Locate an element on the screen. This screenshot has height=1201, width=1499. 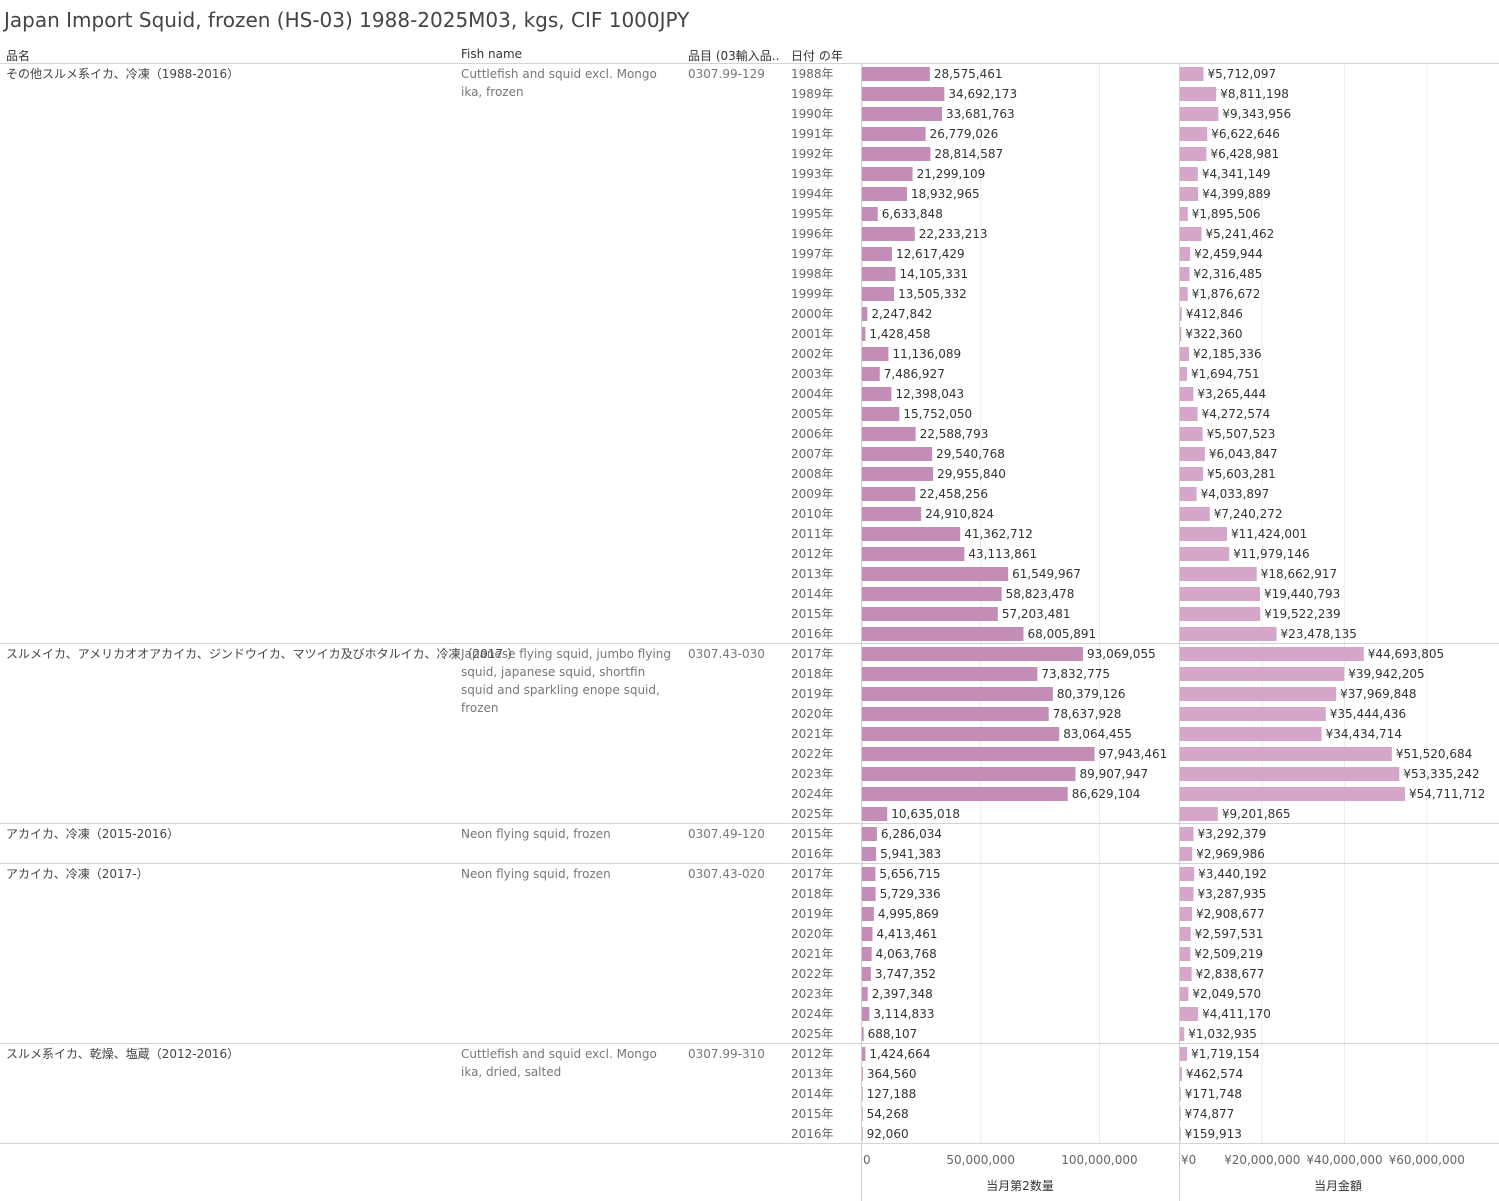
header-item-name: 品名 is located at coordinates (18, 56).